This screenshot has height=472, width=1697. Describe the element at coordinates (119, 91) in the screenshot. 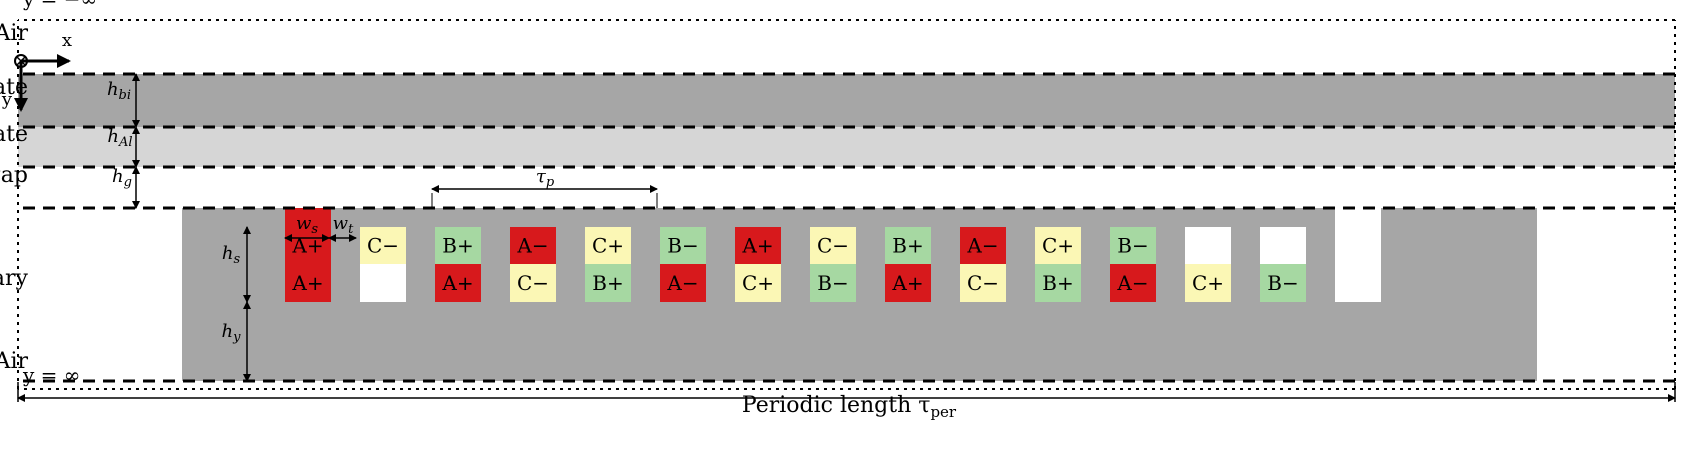

I see `backiron-label: hbi` at that location.